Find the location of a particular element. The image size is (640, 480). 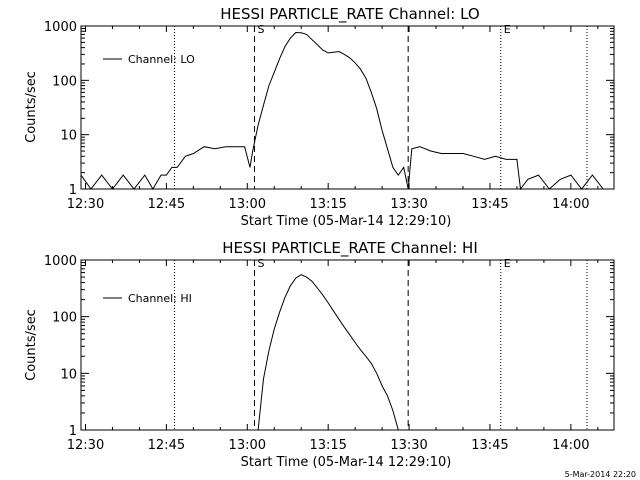

chart-title: HESSI PARTICLE_RATE Channel: HI is located at coordinates (350, 248).